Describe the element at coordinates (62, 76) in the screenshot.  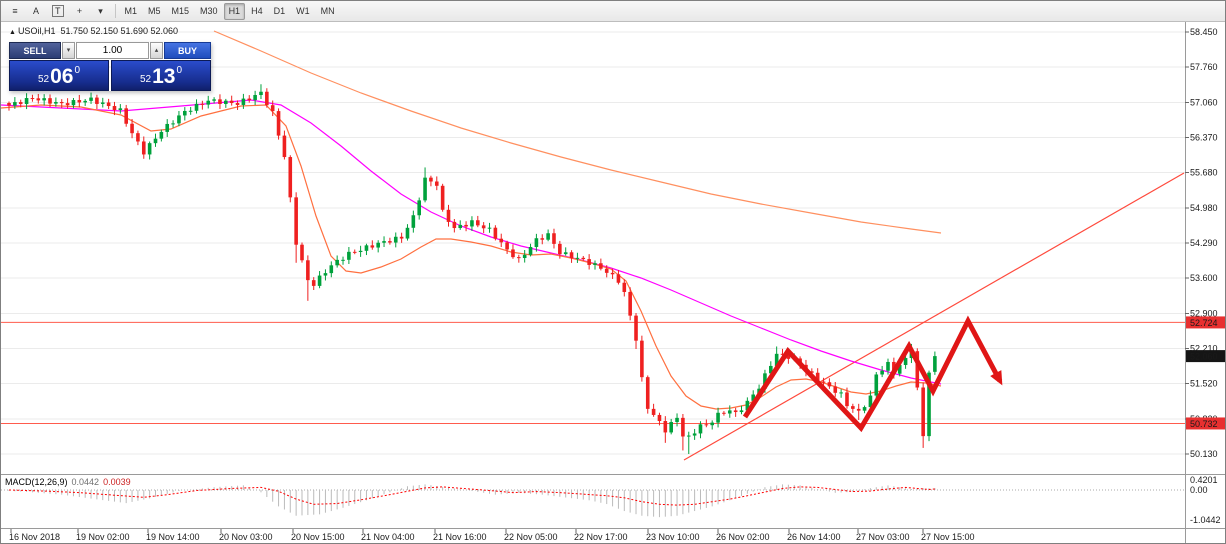
I see `sell-price-big-digits: 06` at that location.